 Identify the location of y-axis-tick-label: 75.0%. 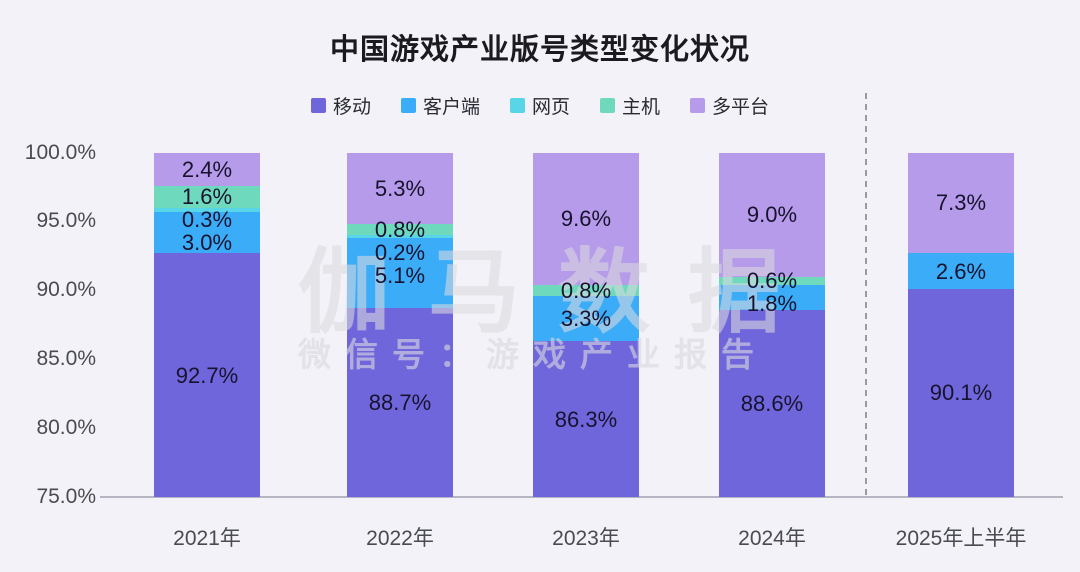
(66, 496).